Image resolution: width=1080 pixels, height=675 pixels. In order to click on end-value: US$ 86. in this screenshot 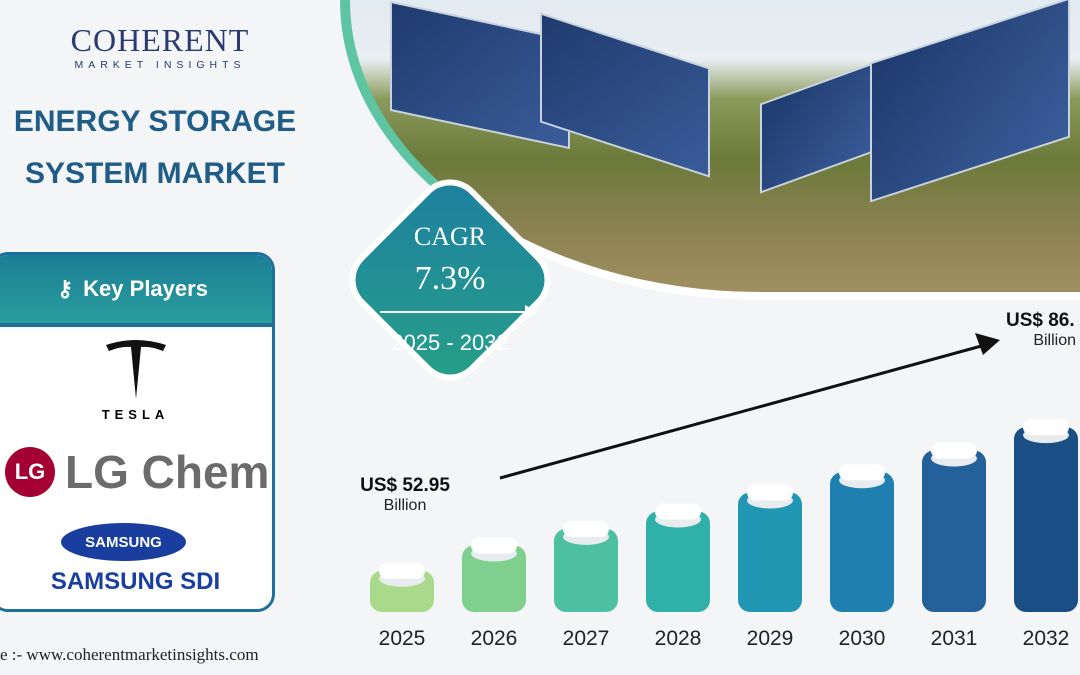, I will do `click(1040, 320)`.